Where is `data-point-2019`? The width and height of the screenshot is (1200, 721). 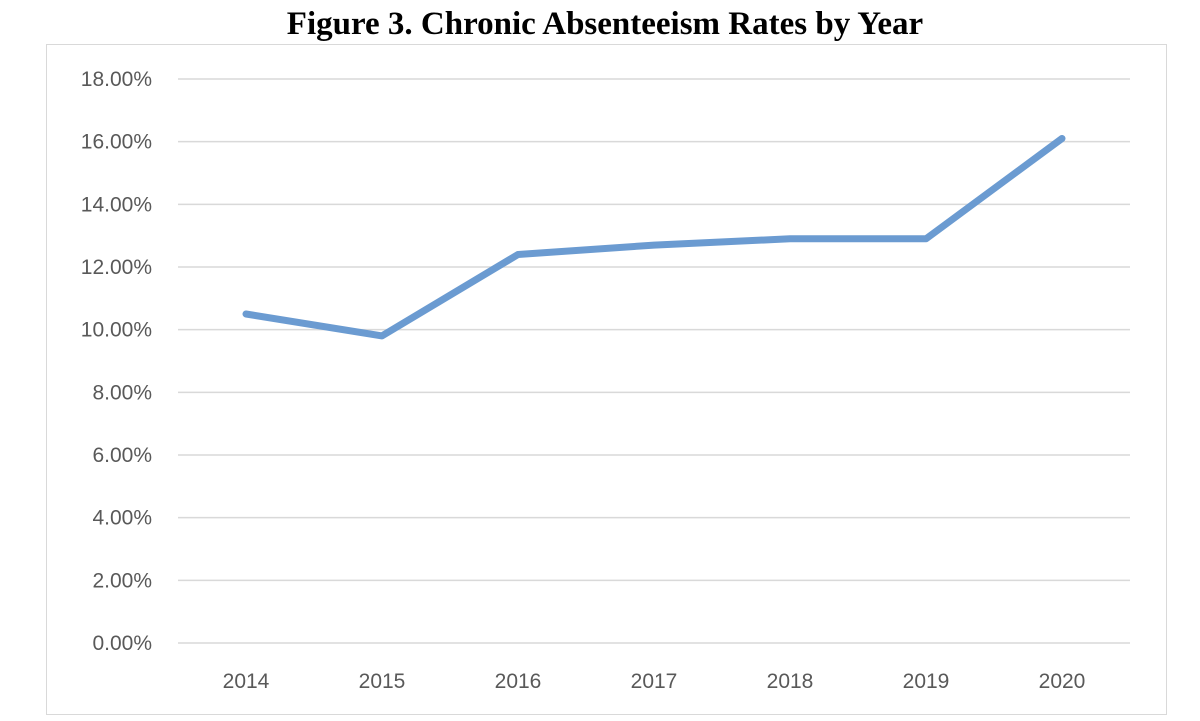
data-point-2019 is located at coordinates (926, 239).